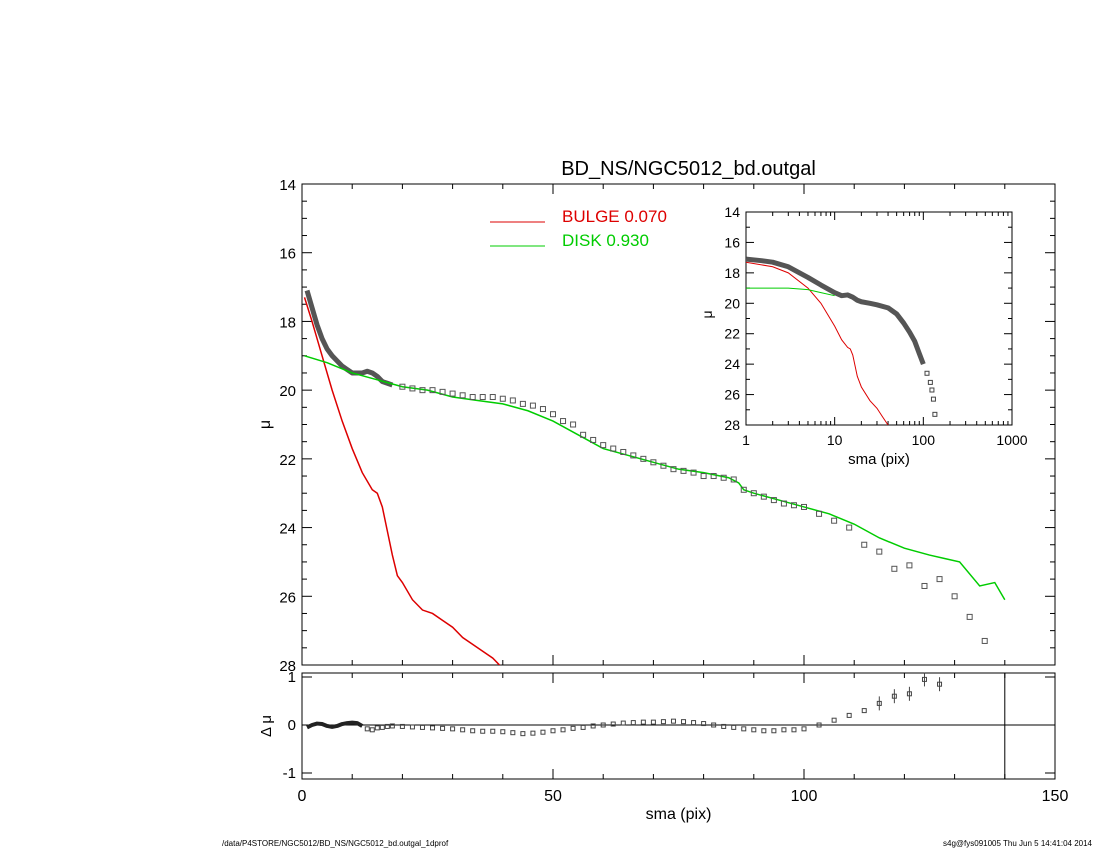 The image size is (1100, 855). What do you see at coordinates (289, 773) in the screenshot?
I see `residual-y-tick-label: -1` at bounding box center [289, 773].